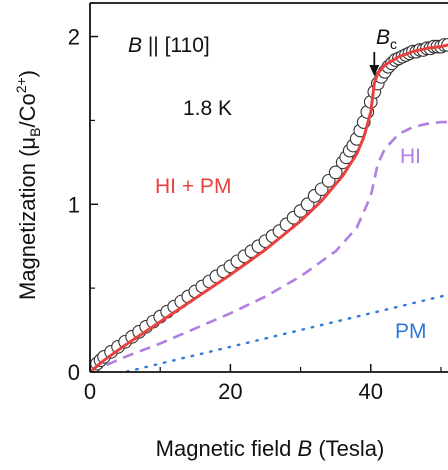 This screenshot has width=448, height=470. I want to click on critical-field-arrow-head, so click(374, 70).